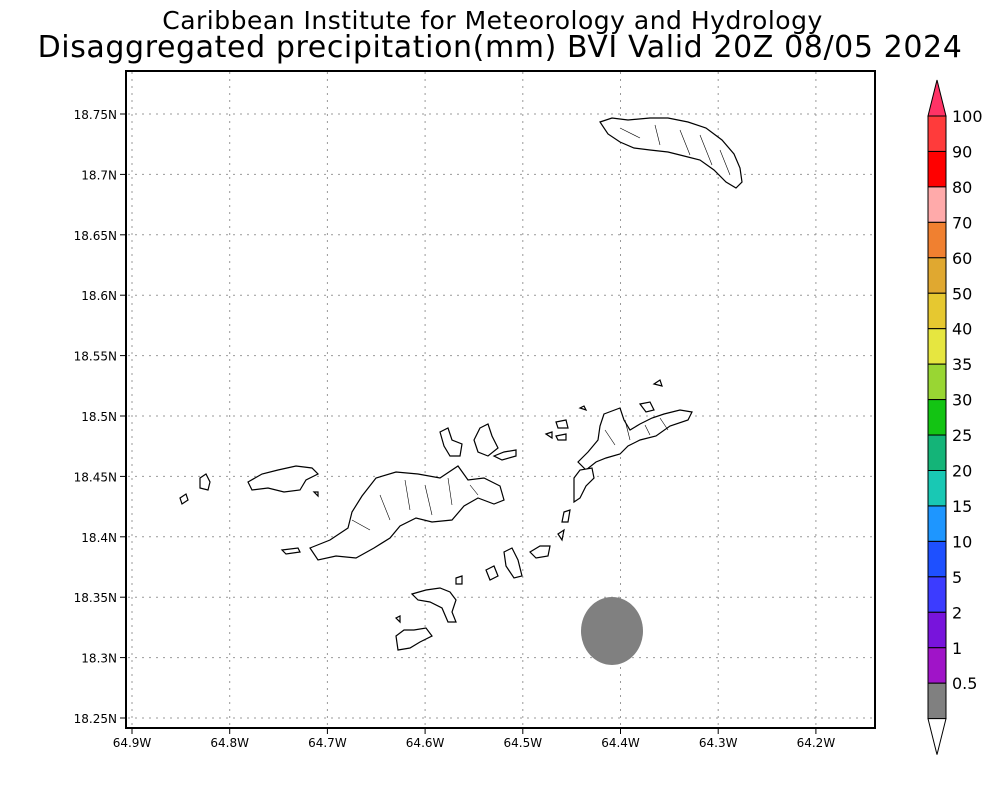  Describe the element at coordinates (407, 513) in the screenshot. I see `island-tortola` at that location.